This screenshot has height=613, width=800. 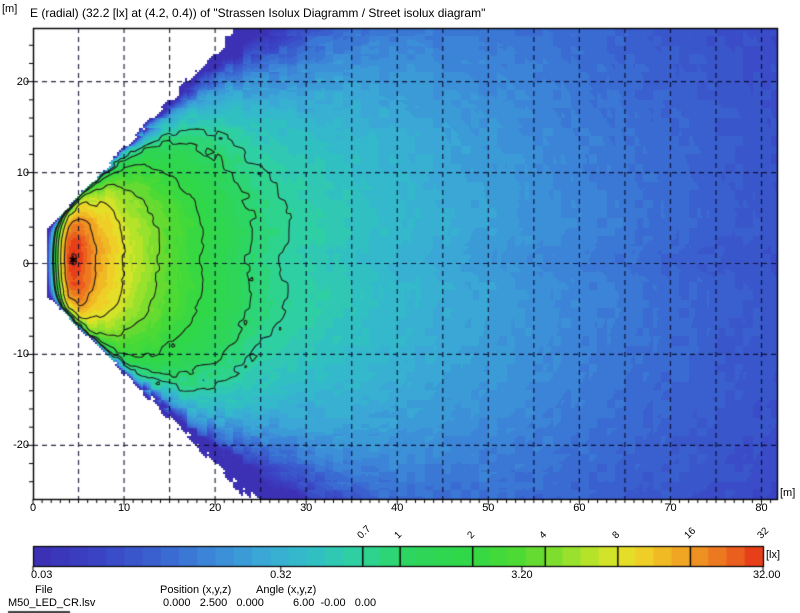 I want to click on y-axis-unit: [m], so click(x=10, y=9).